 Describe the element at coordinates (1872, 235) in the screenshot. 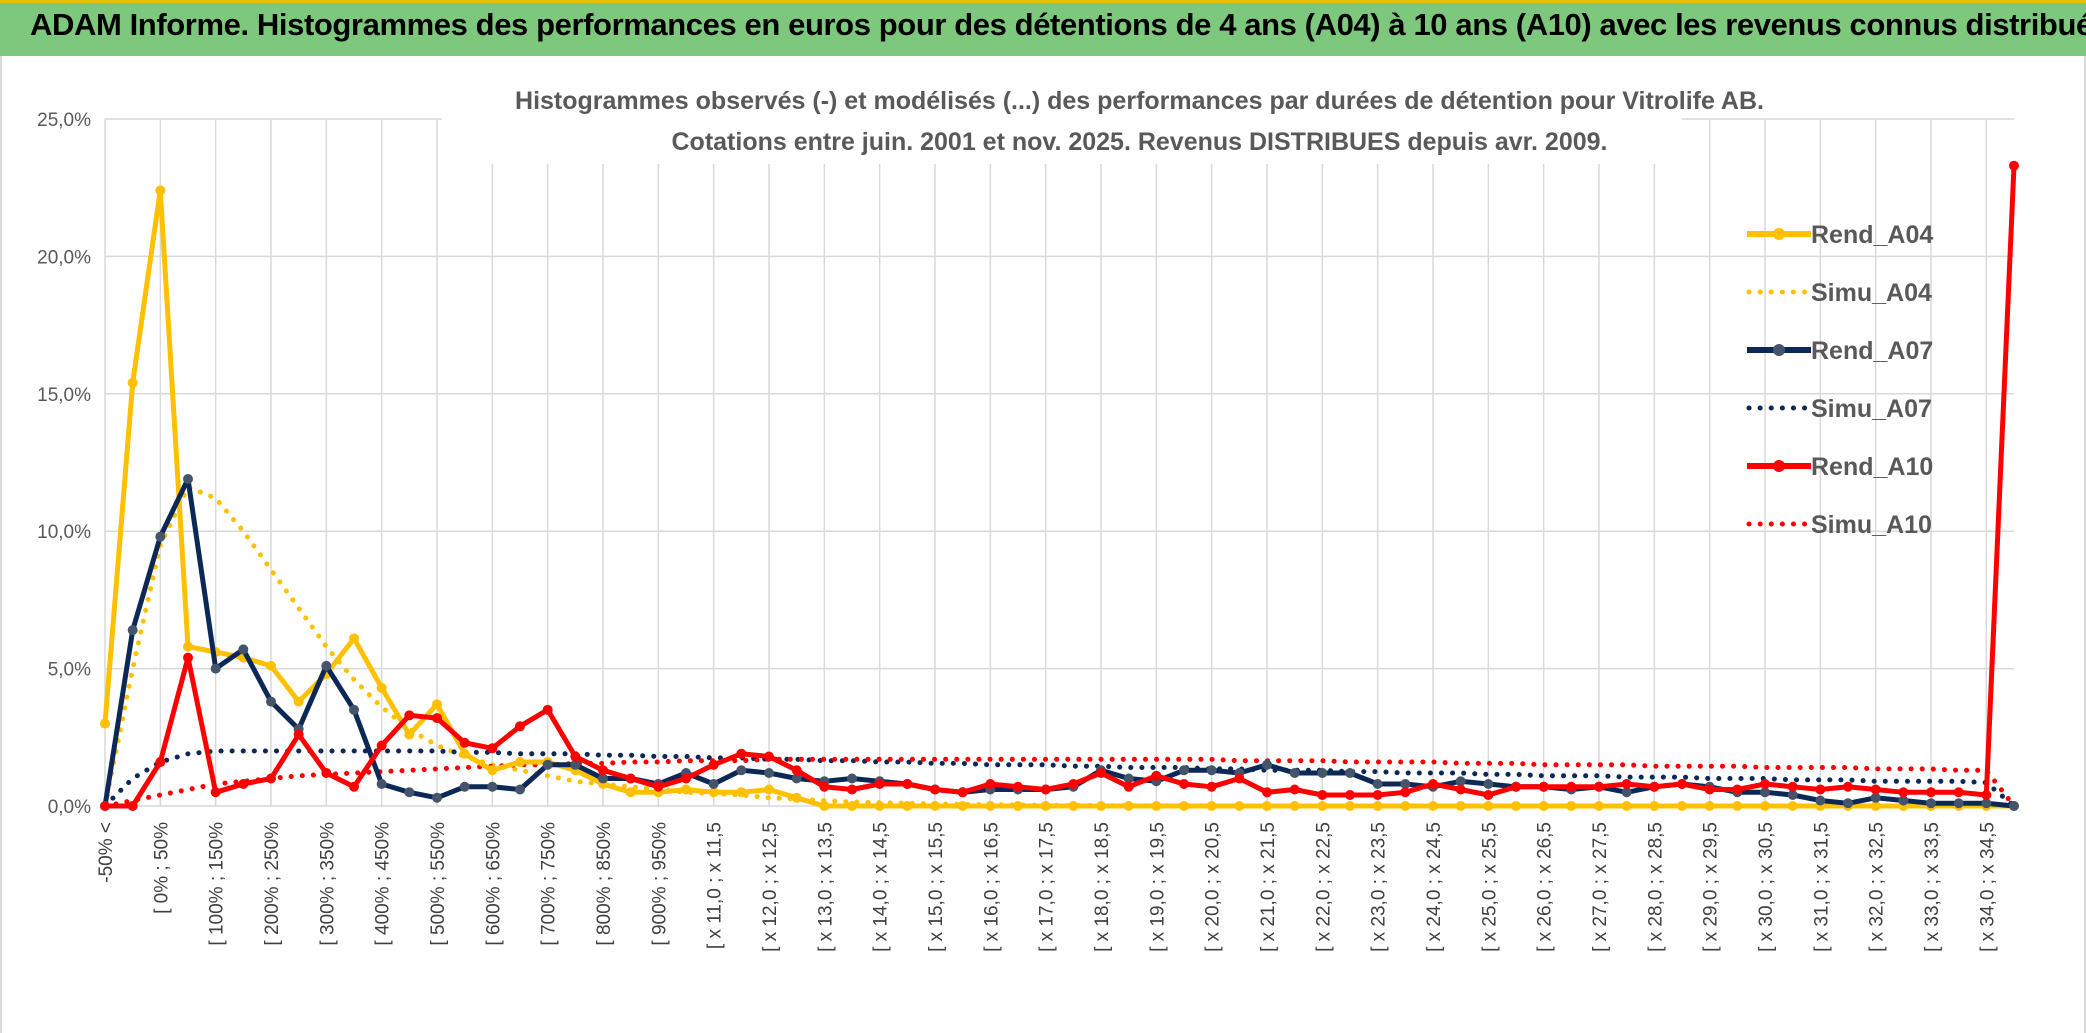

I see `legend-label: Rend_A04` at that location.